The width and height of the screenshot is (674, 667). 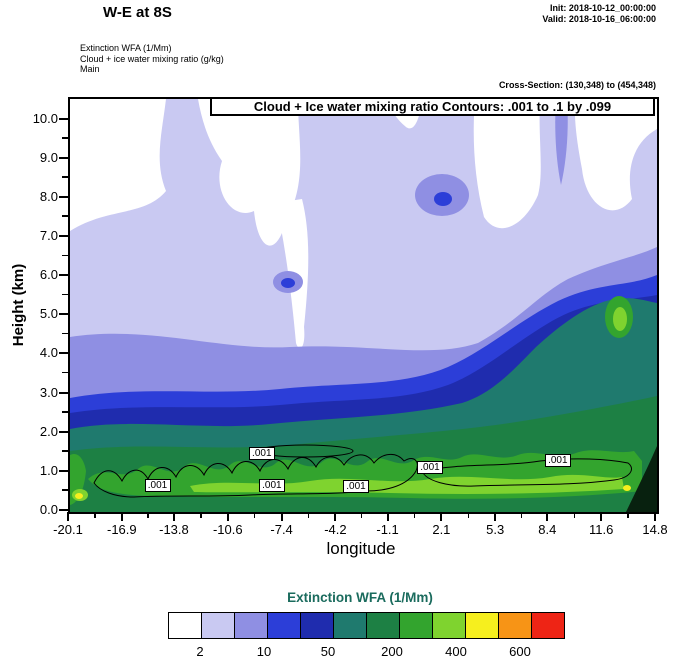 What do you see at coordinates (627, 488) in the screenshot?
I see `yellow-speck-right` at bounding box center [627, 488].